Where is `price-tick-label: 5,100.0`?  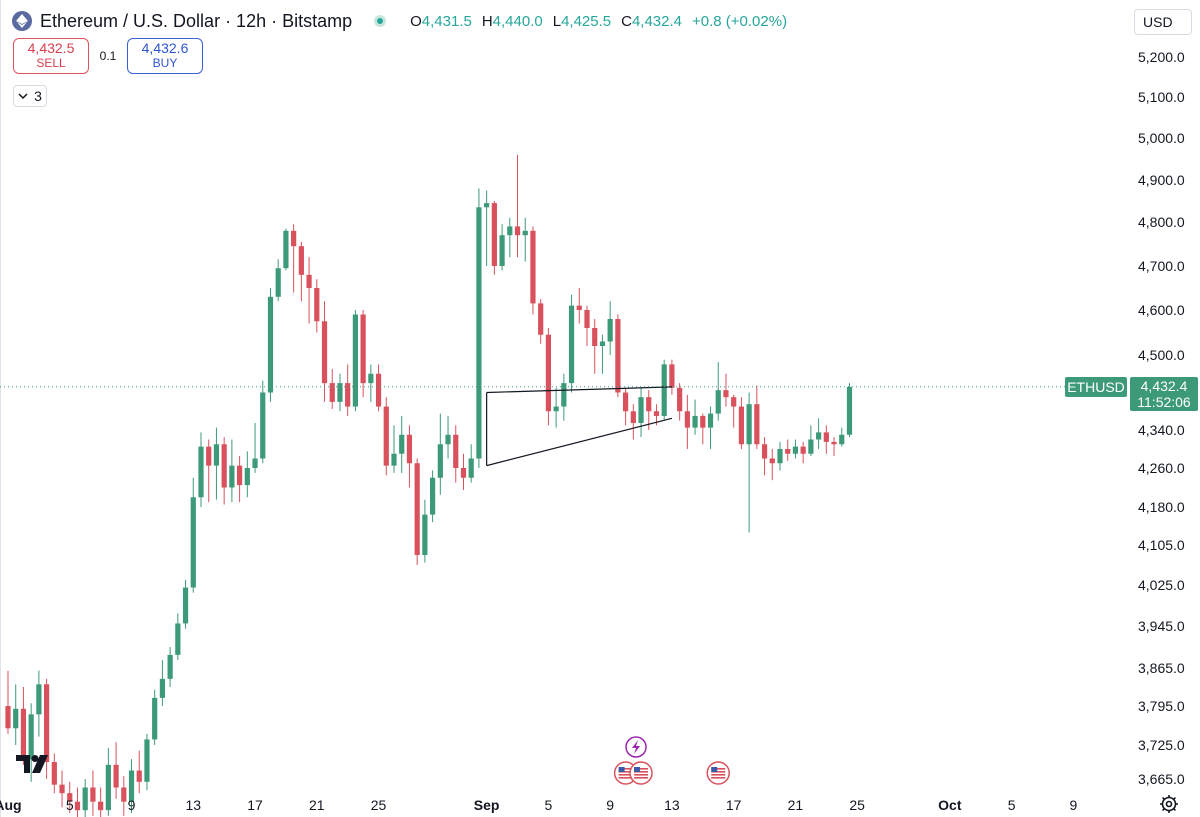
price-tick-label: 5,100.0 is located at coordinates (1161, 97).